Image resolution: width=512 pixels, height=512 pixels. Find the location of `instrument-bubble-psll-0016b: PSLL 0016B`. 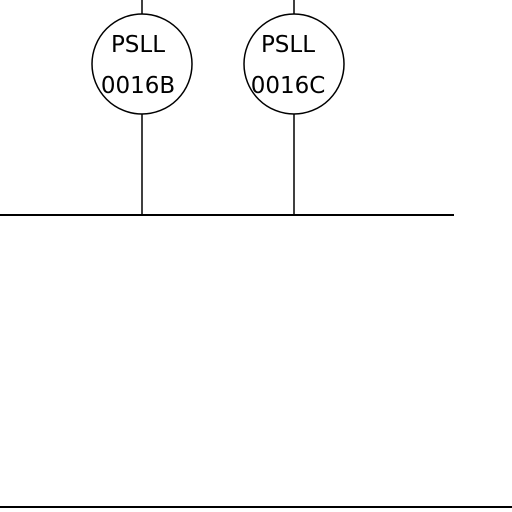

instrument-bubble-psll-0016b: PSLL 0016B is located at coordinates (142, 64).